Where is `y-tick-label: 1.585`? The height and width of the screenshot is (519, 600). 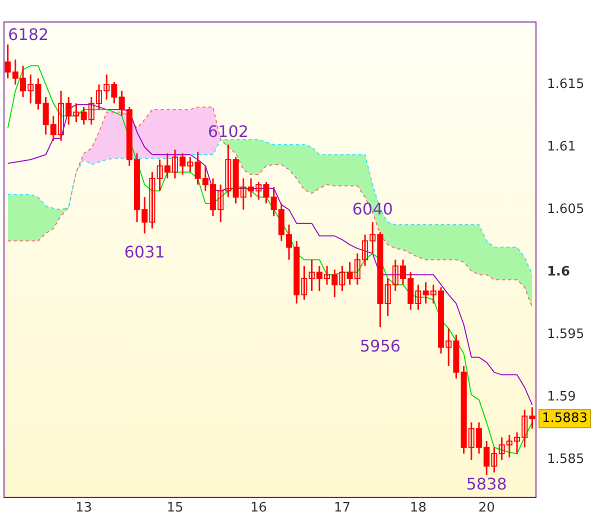 y-tick-label: 1.585 is located at coordinates (565, 460).